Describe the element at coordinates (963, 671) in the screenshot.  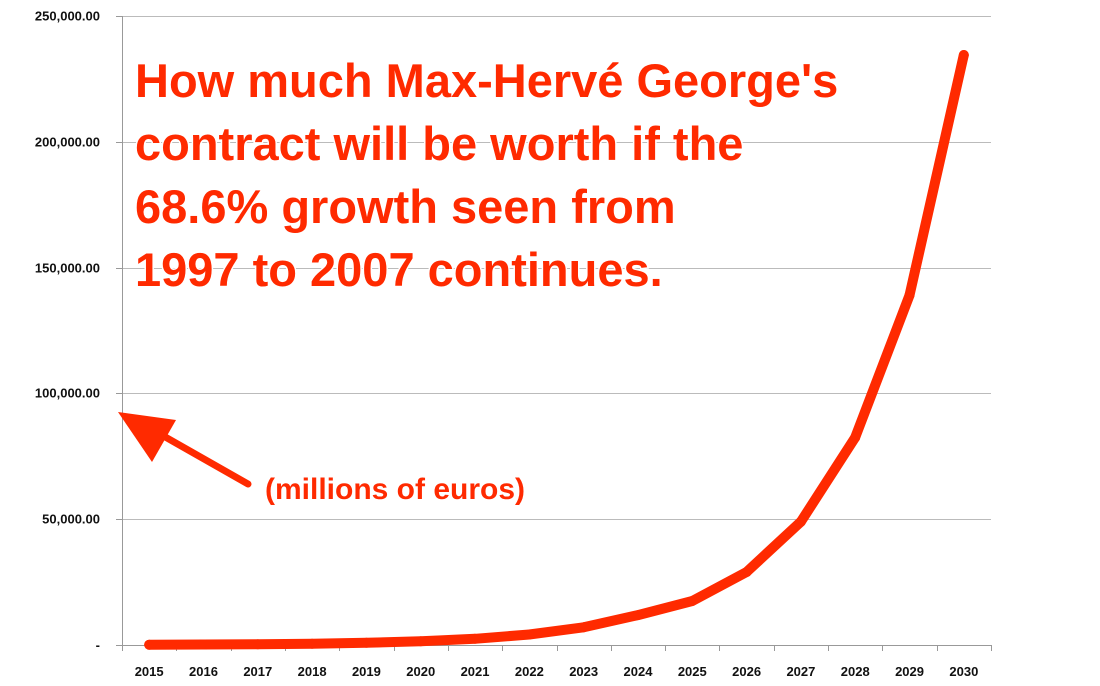
I see `x-tick-label: 2030` at that location.